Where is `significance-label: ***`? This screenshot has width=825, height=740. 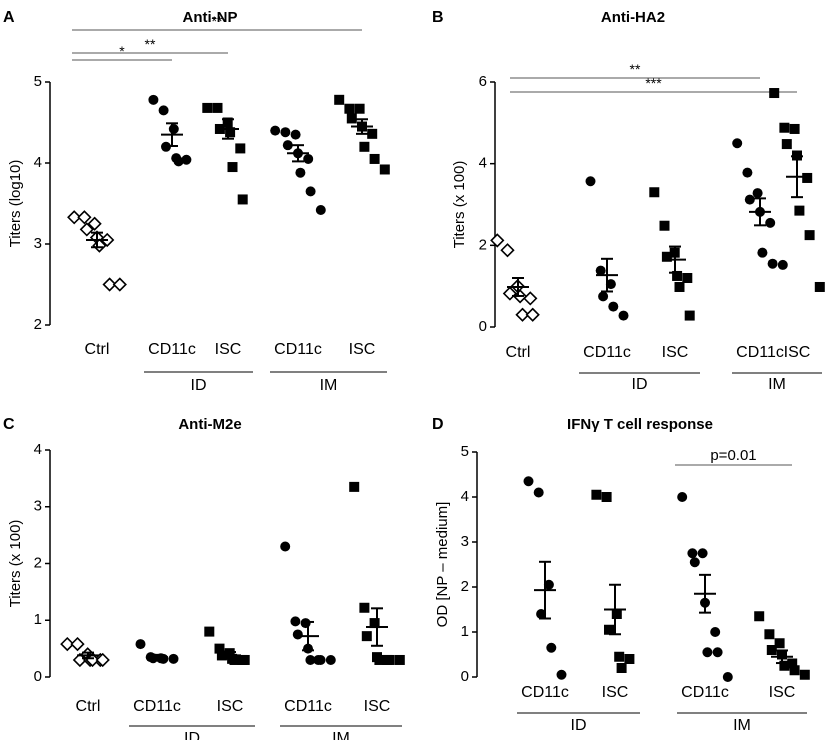 significance-label: *** is located at coordinates (653, 83).